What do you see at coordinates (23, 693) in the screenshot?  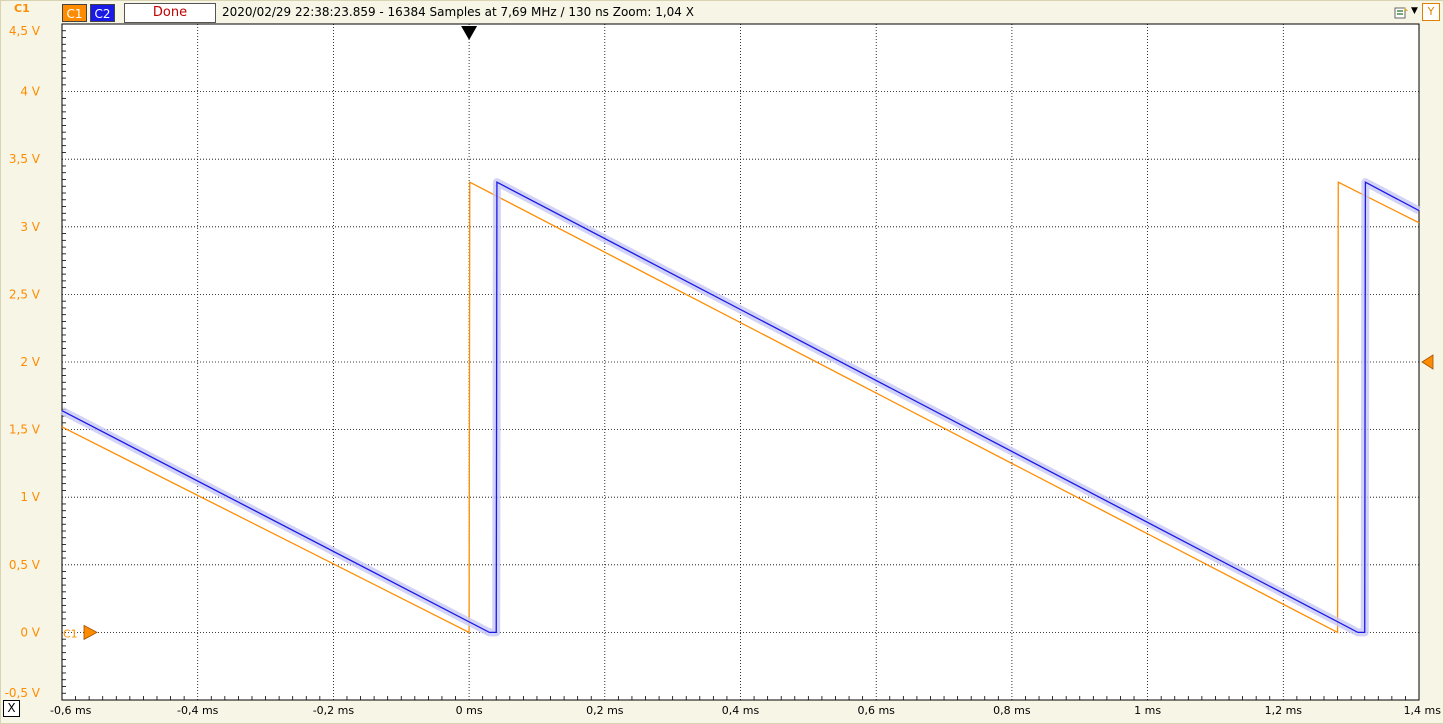 I see `y-tick-label: -0,5 V` at bounding box center [23, 693].